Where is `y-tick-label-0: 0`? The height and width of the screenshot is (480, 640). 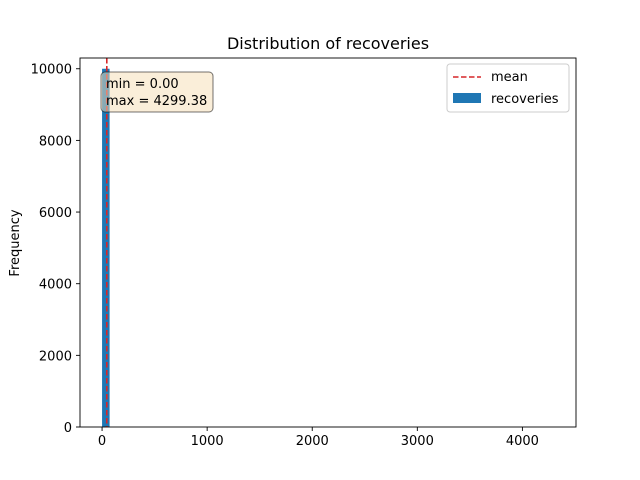 y-tick-label-0: 0 is located at coordinates (68, 428).